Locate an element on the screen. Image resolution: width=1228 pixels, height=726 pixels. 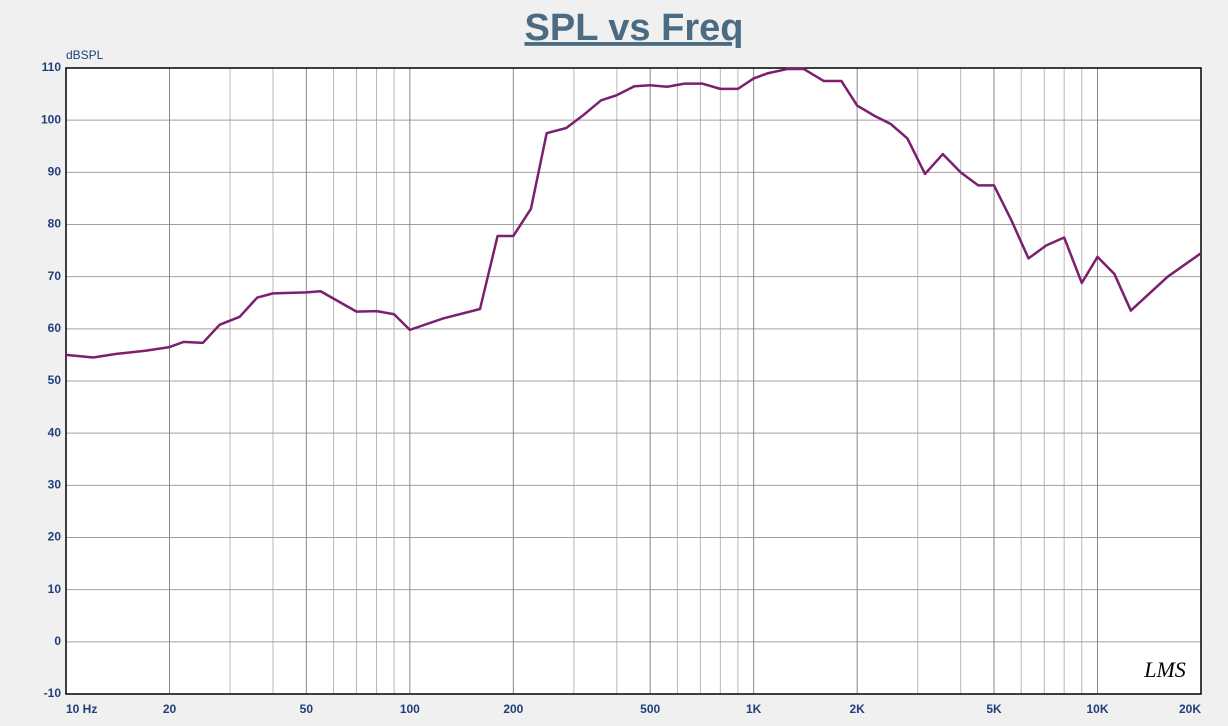
x-tick-label: 2K is located at coordinates (857, 709).